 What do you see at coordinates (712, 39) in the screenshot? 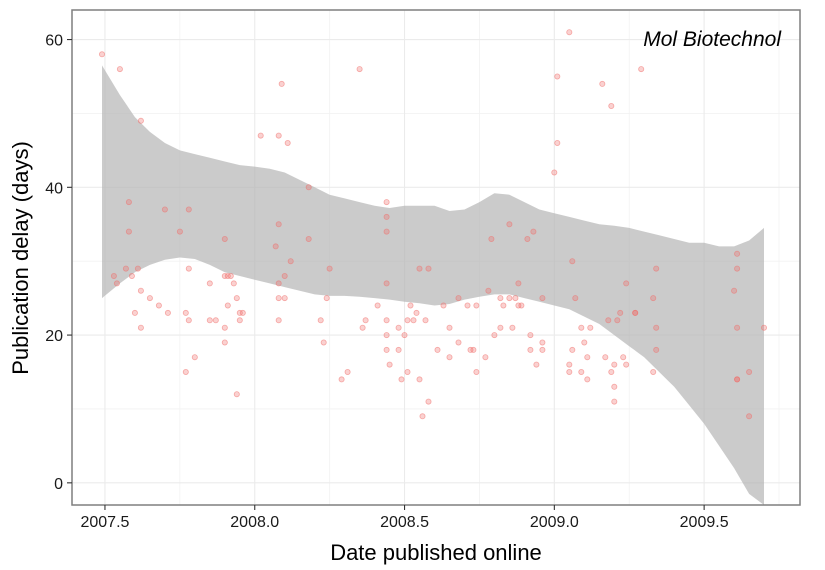
I see `journal-annotation: Mol Biotechnol` at bounding box center [712, 39].